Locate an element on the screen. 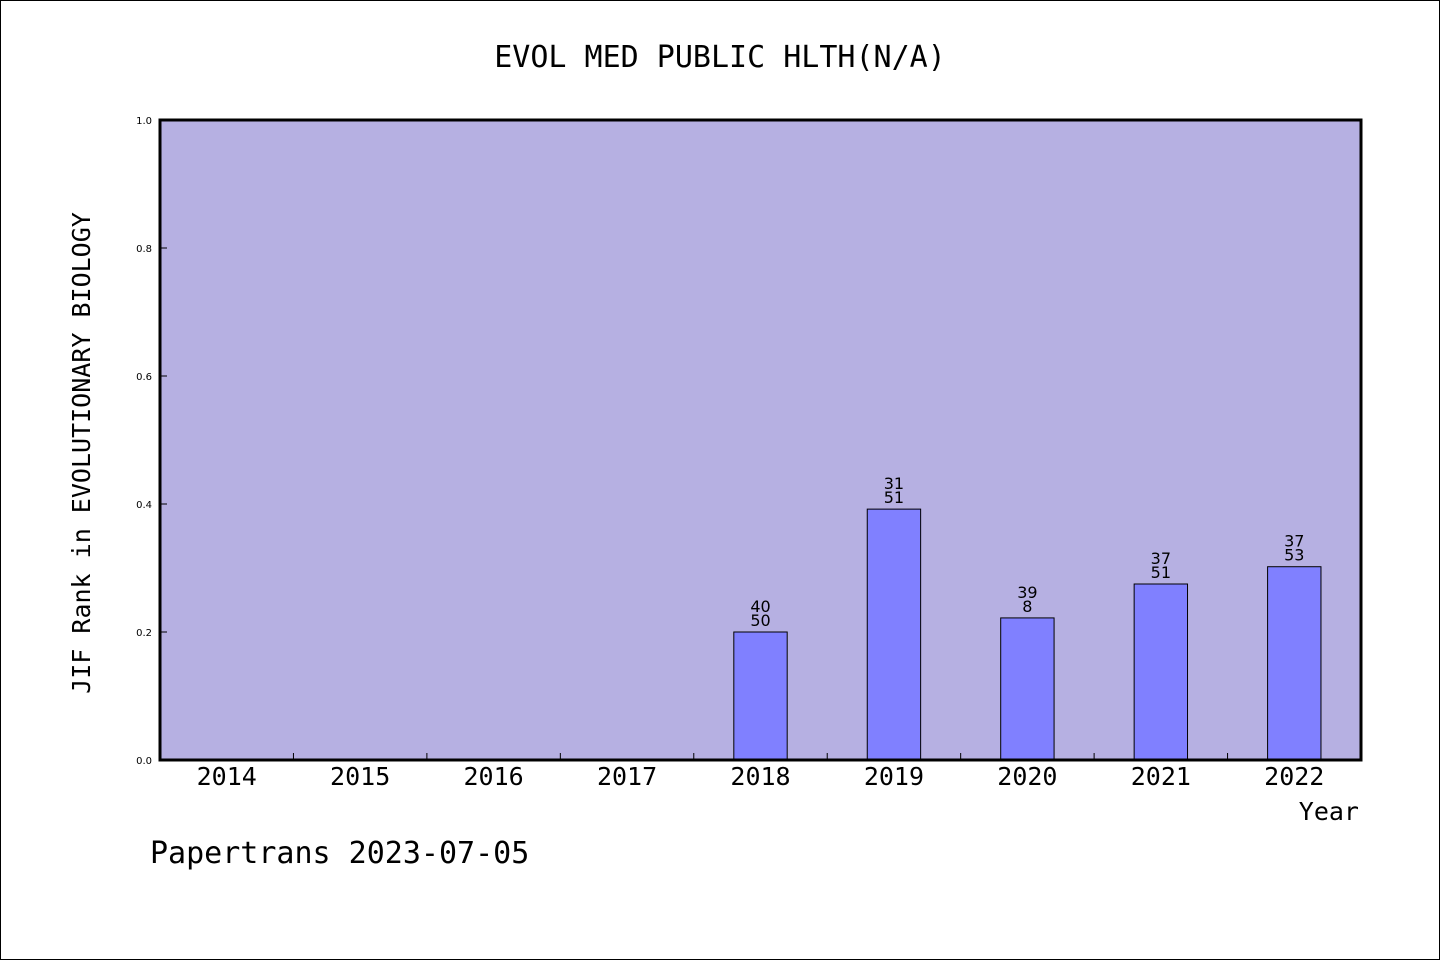 This screenshot has width=1440, height=960. y-tick-label: 0.8 is located at coordinates (144, 249).